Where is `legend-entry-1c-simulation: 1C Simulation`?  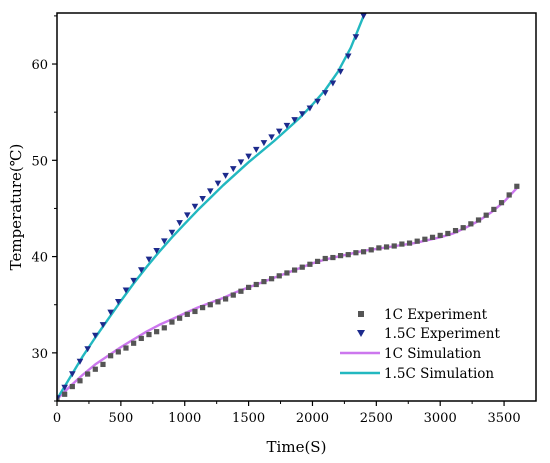
legend-entry-1c-simulation: 1C Simulation is located at coordinates (411, 354).